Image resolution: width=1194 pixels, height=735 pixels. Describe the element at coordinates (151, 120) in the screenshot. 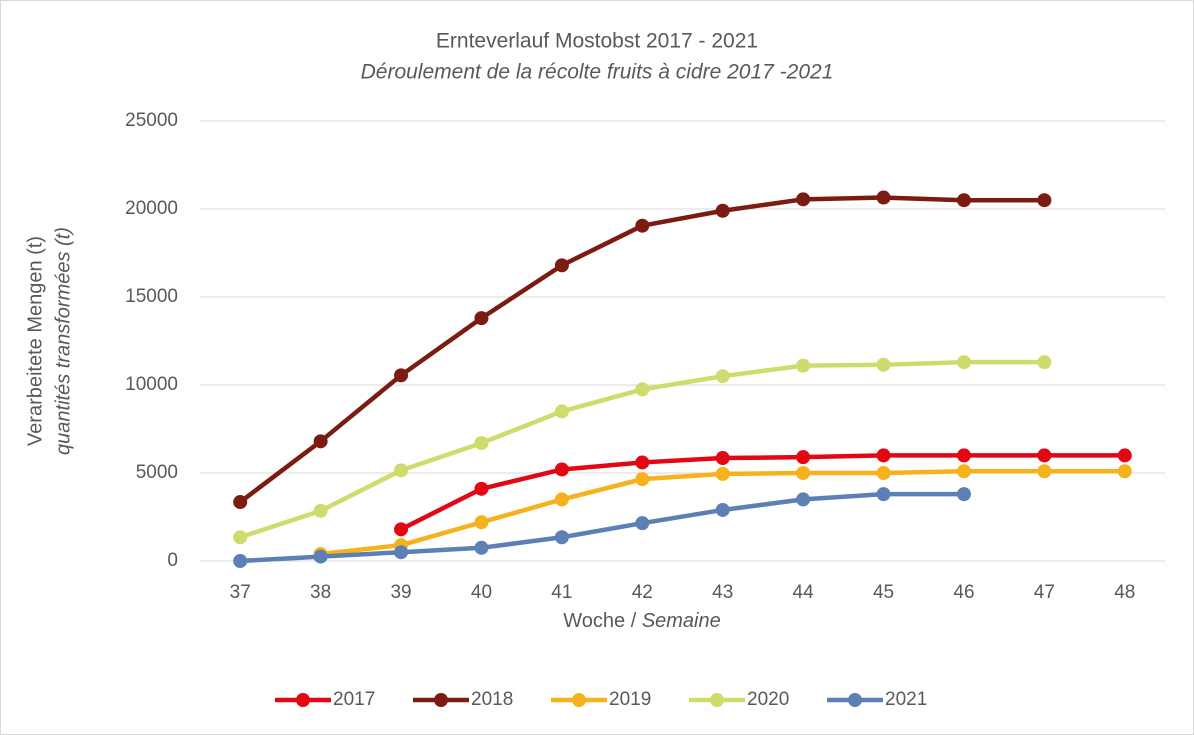

I see `y-tick-label: 25000` at that location.